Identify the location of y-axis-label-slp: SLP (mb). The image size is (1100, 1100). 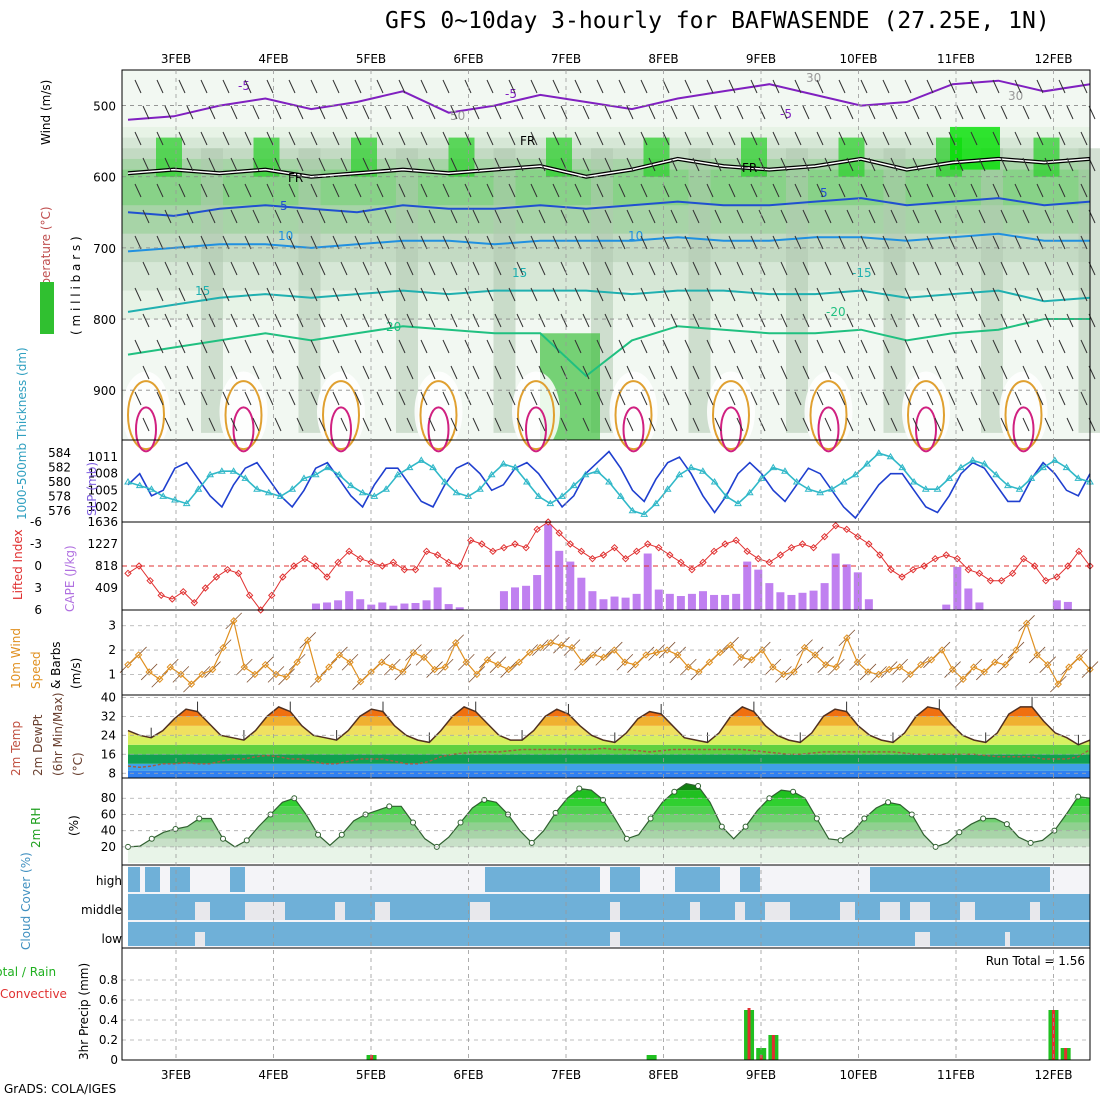
(92, 489).